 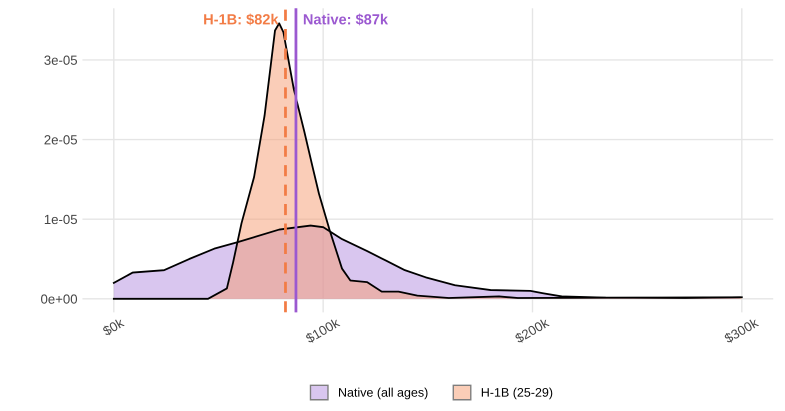 I want to click on ref-line-label: H-1B: $82k, so click(x=241, y=20).